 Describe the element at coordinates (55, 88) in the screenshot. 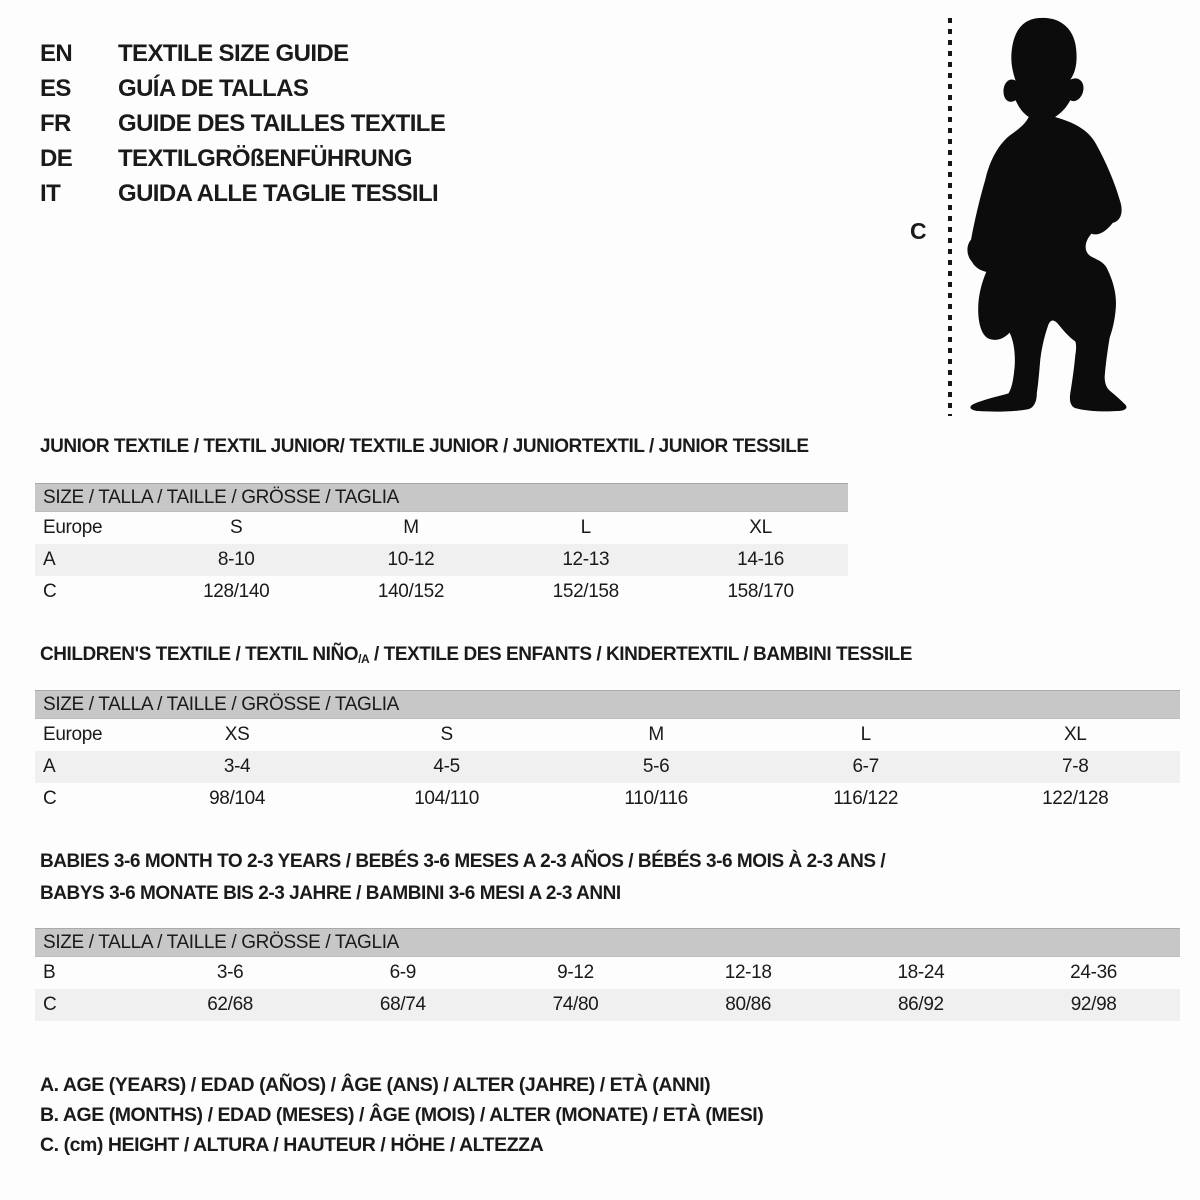

I see `lang-code: ES` at that location.